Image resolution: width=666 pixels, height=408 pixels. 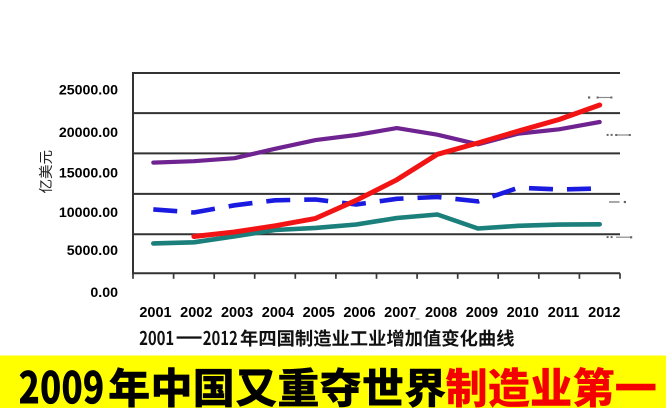 I want to click on svg-text: 2008, so click(x=441, y=313).